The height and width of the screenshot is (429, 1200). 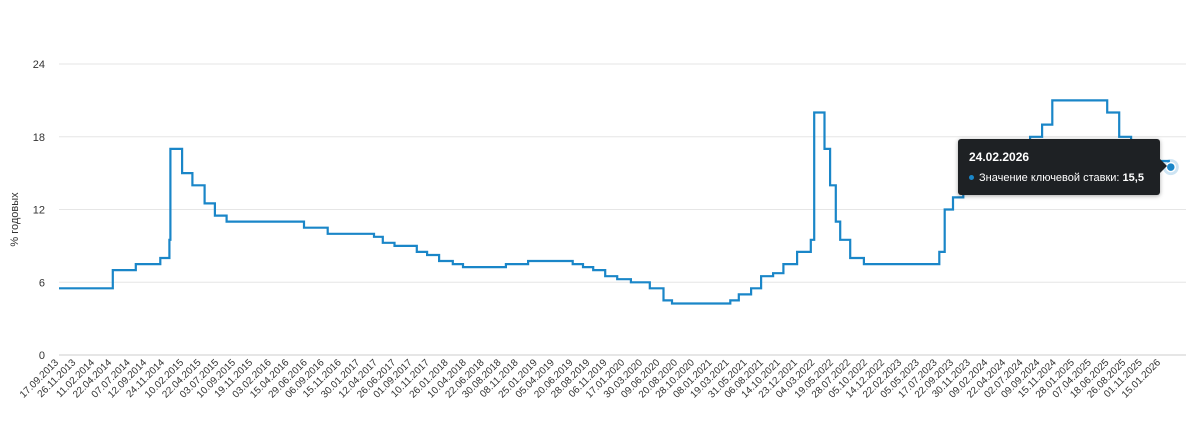 I want to click on tooltip-label: Значение ключевой ставки:, so click(x=1051, y=178).